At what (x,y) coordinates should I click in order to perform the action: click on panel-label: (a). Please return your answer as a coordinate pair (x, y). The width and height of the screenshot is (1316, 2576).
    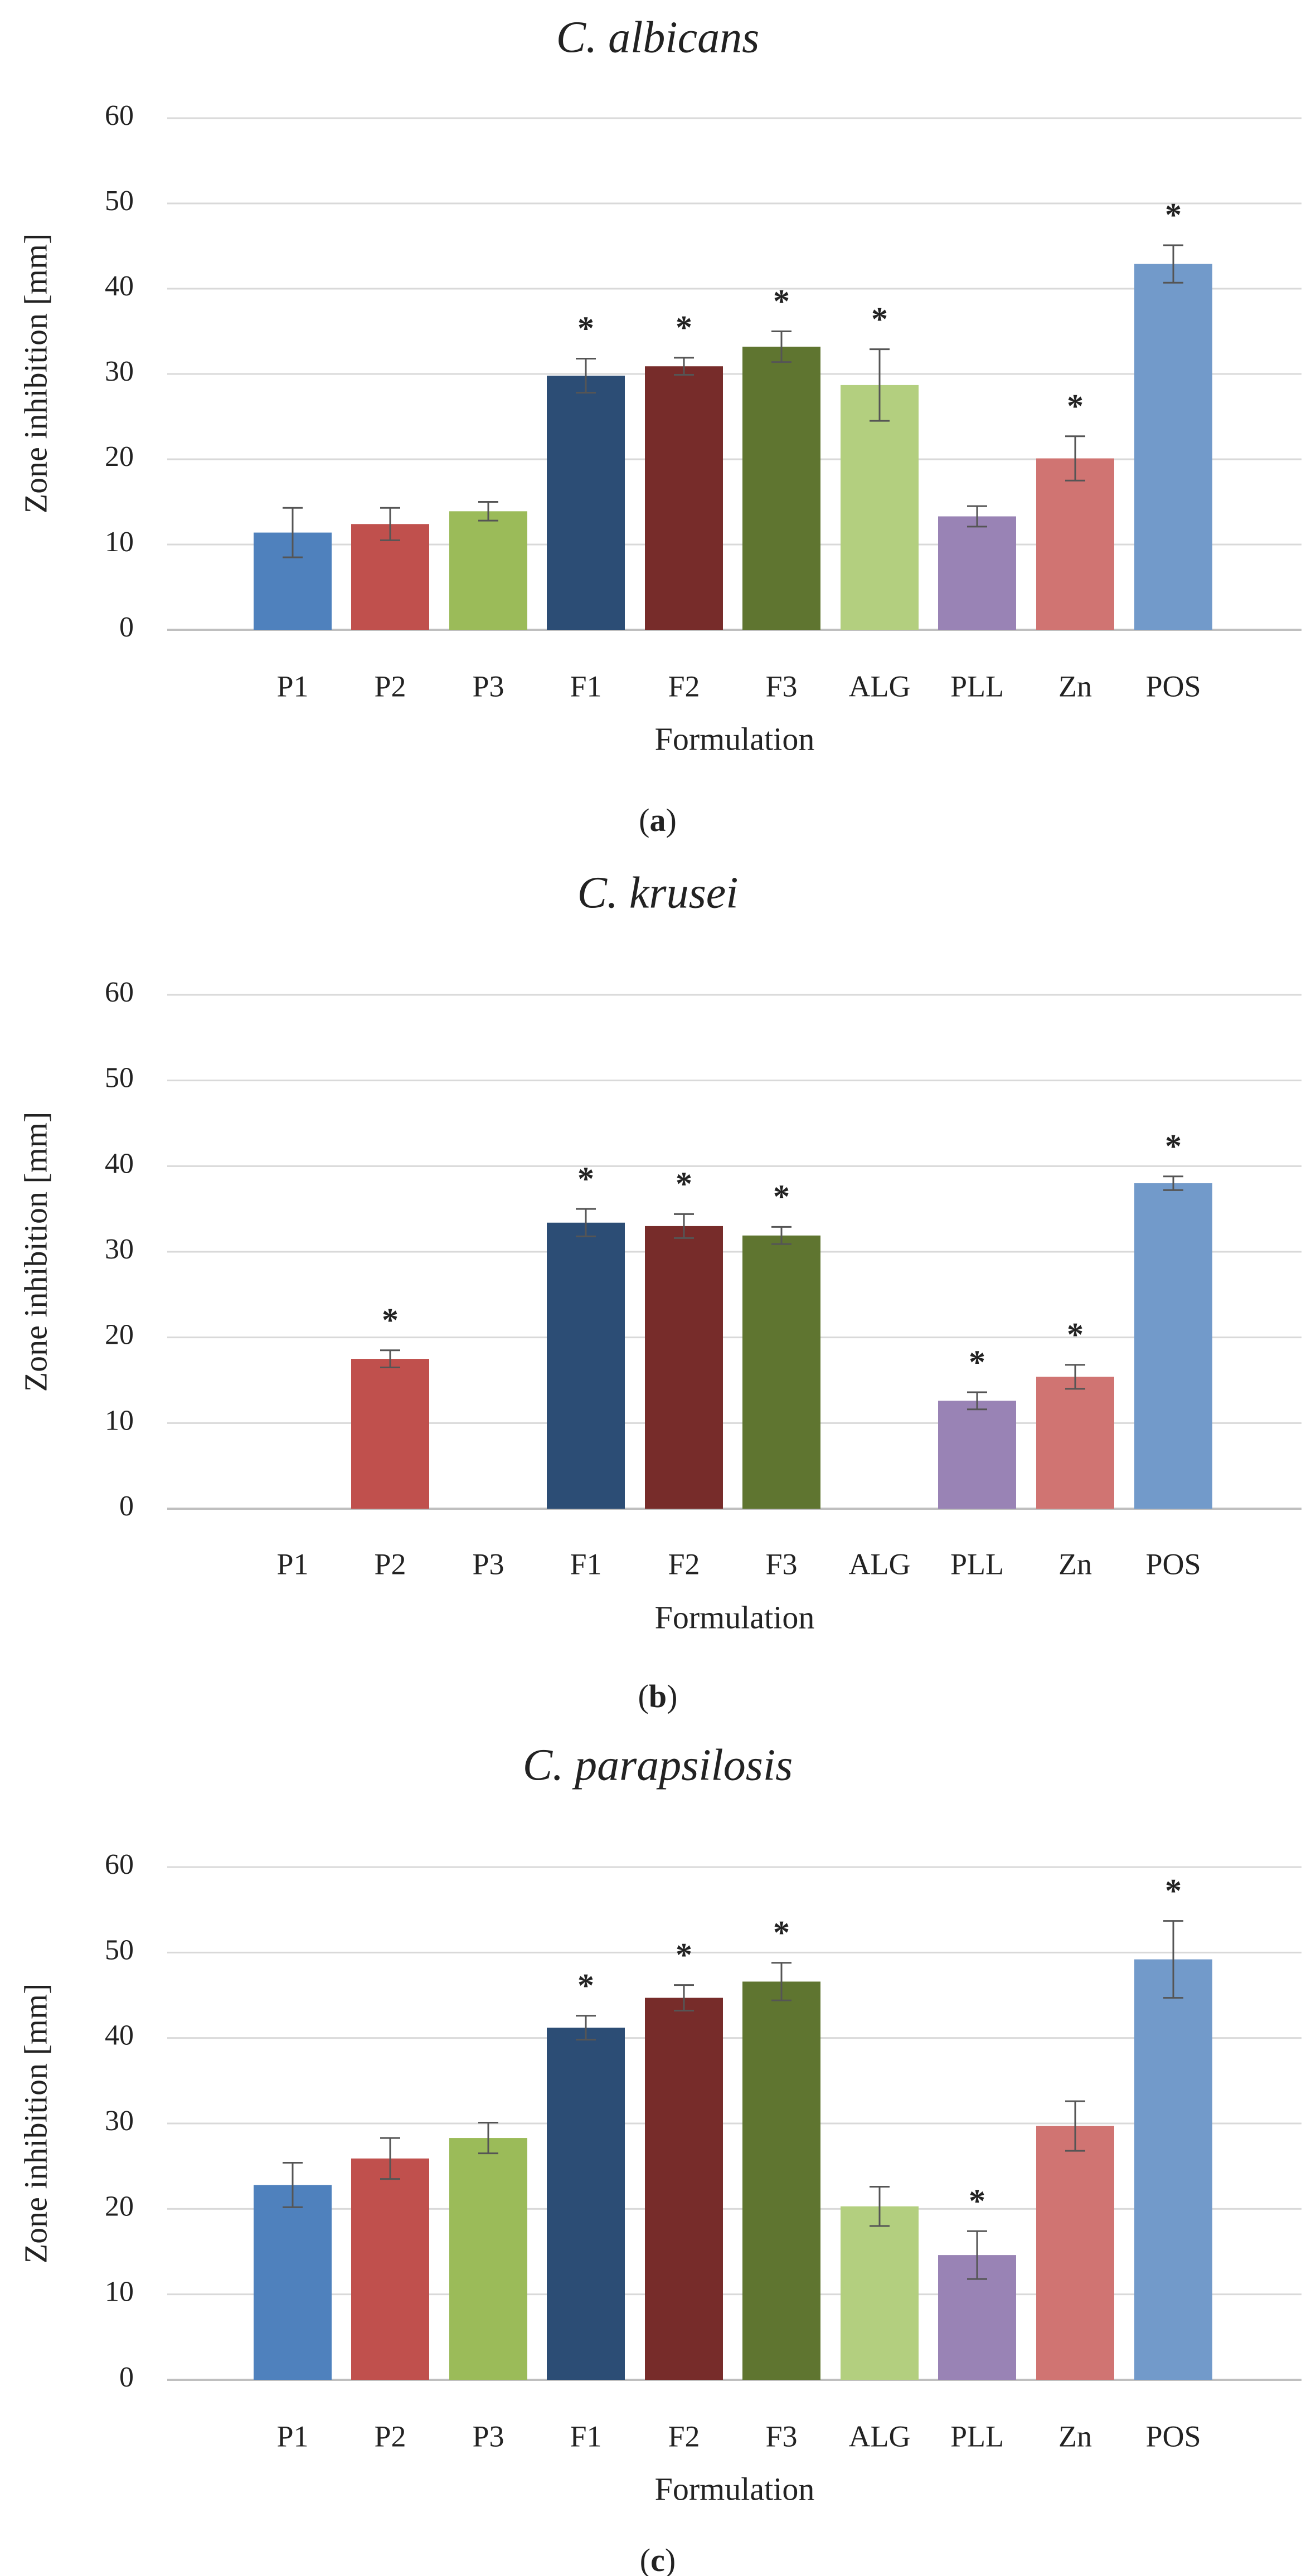
    Looking at the image, I should click on (658, 820).